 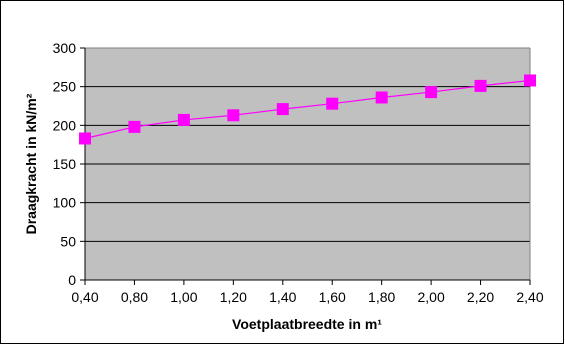 I want to click on y-tick-label: 100, so click(x=65, y=203).